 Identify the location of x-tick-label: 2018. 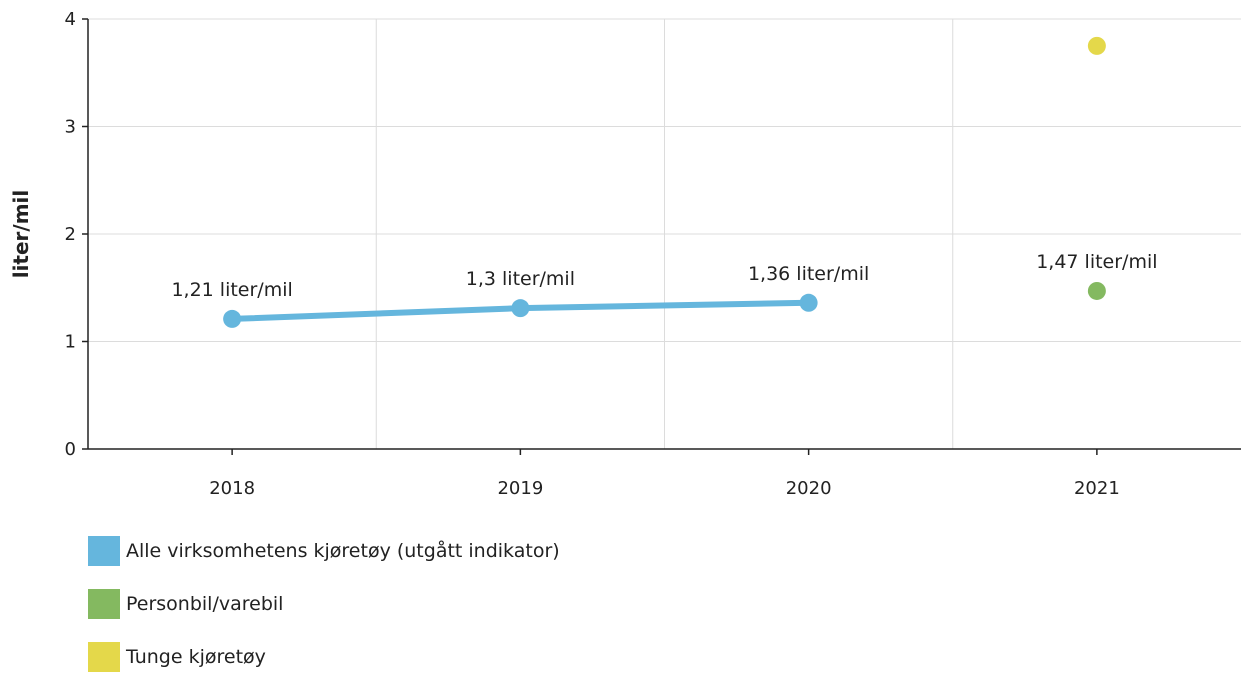
(232, 488).